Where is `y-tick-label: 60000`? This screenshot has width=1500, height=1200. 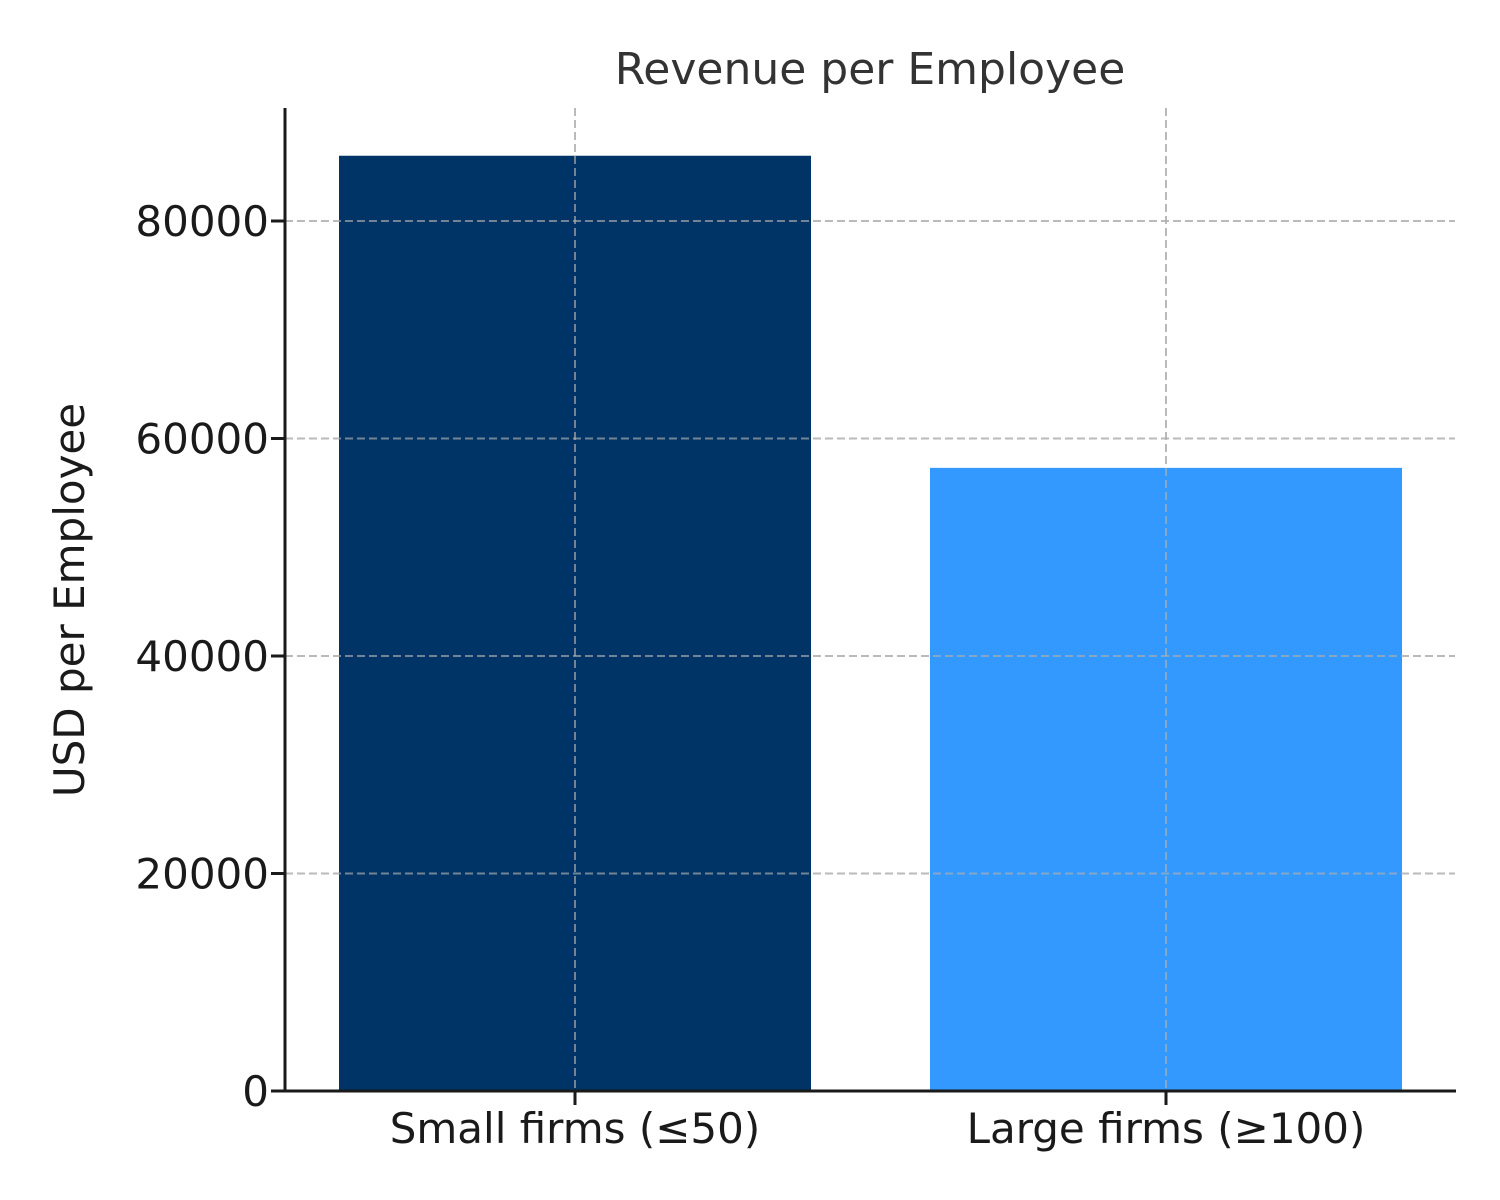 y-tick-label: 60000 is located at coordinates (202, 439).